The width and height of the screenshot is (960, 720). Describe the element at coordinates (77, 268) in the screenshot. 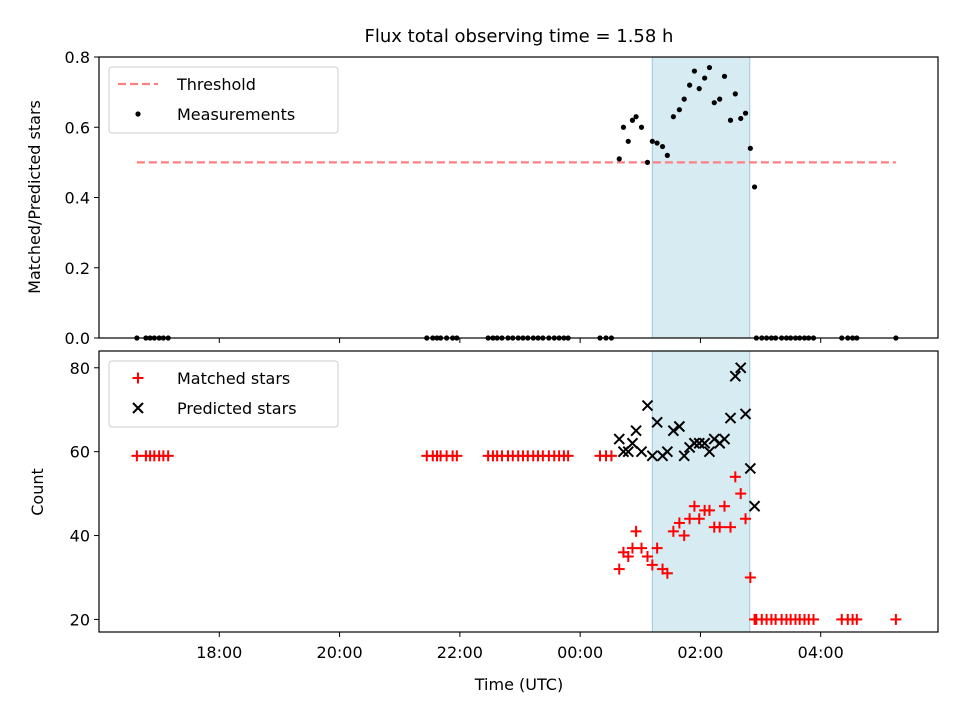

I see `y-tick-label: 0.2` at that location.